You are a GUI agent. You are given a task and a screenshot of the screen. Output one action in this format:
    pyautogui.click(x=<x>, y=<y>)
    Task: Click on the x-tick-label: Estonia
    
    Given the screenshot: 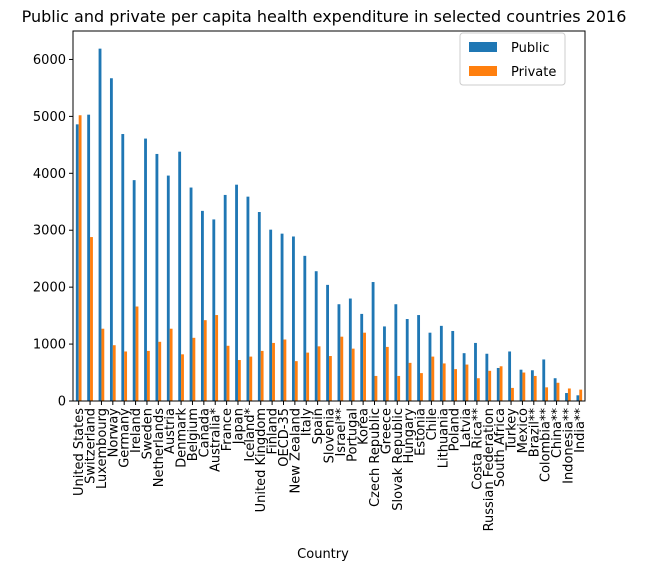 What is the action you would take?
    pyautogui.click(x=421, y=432)
    